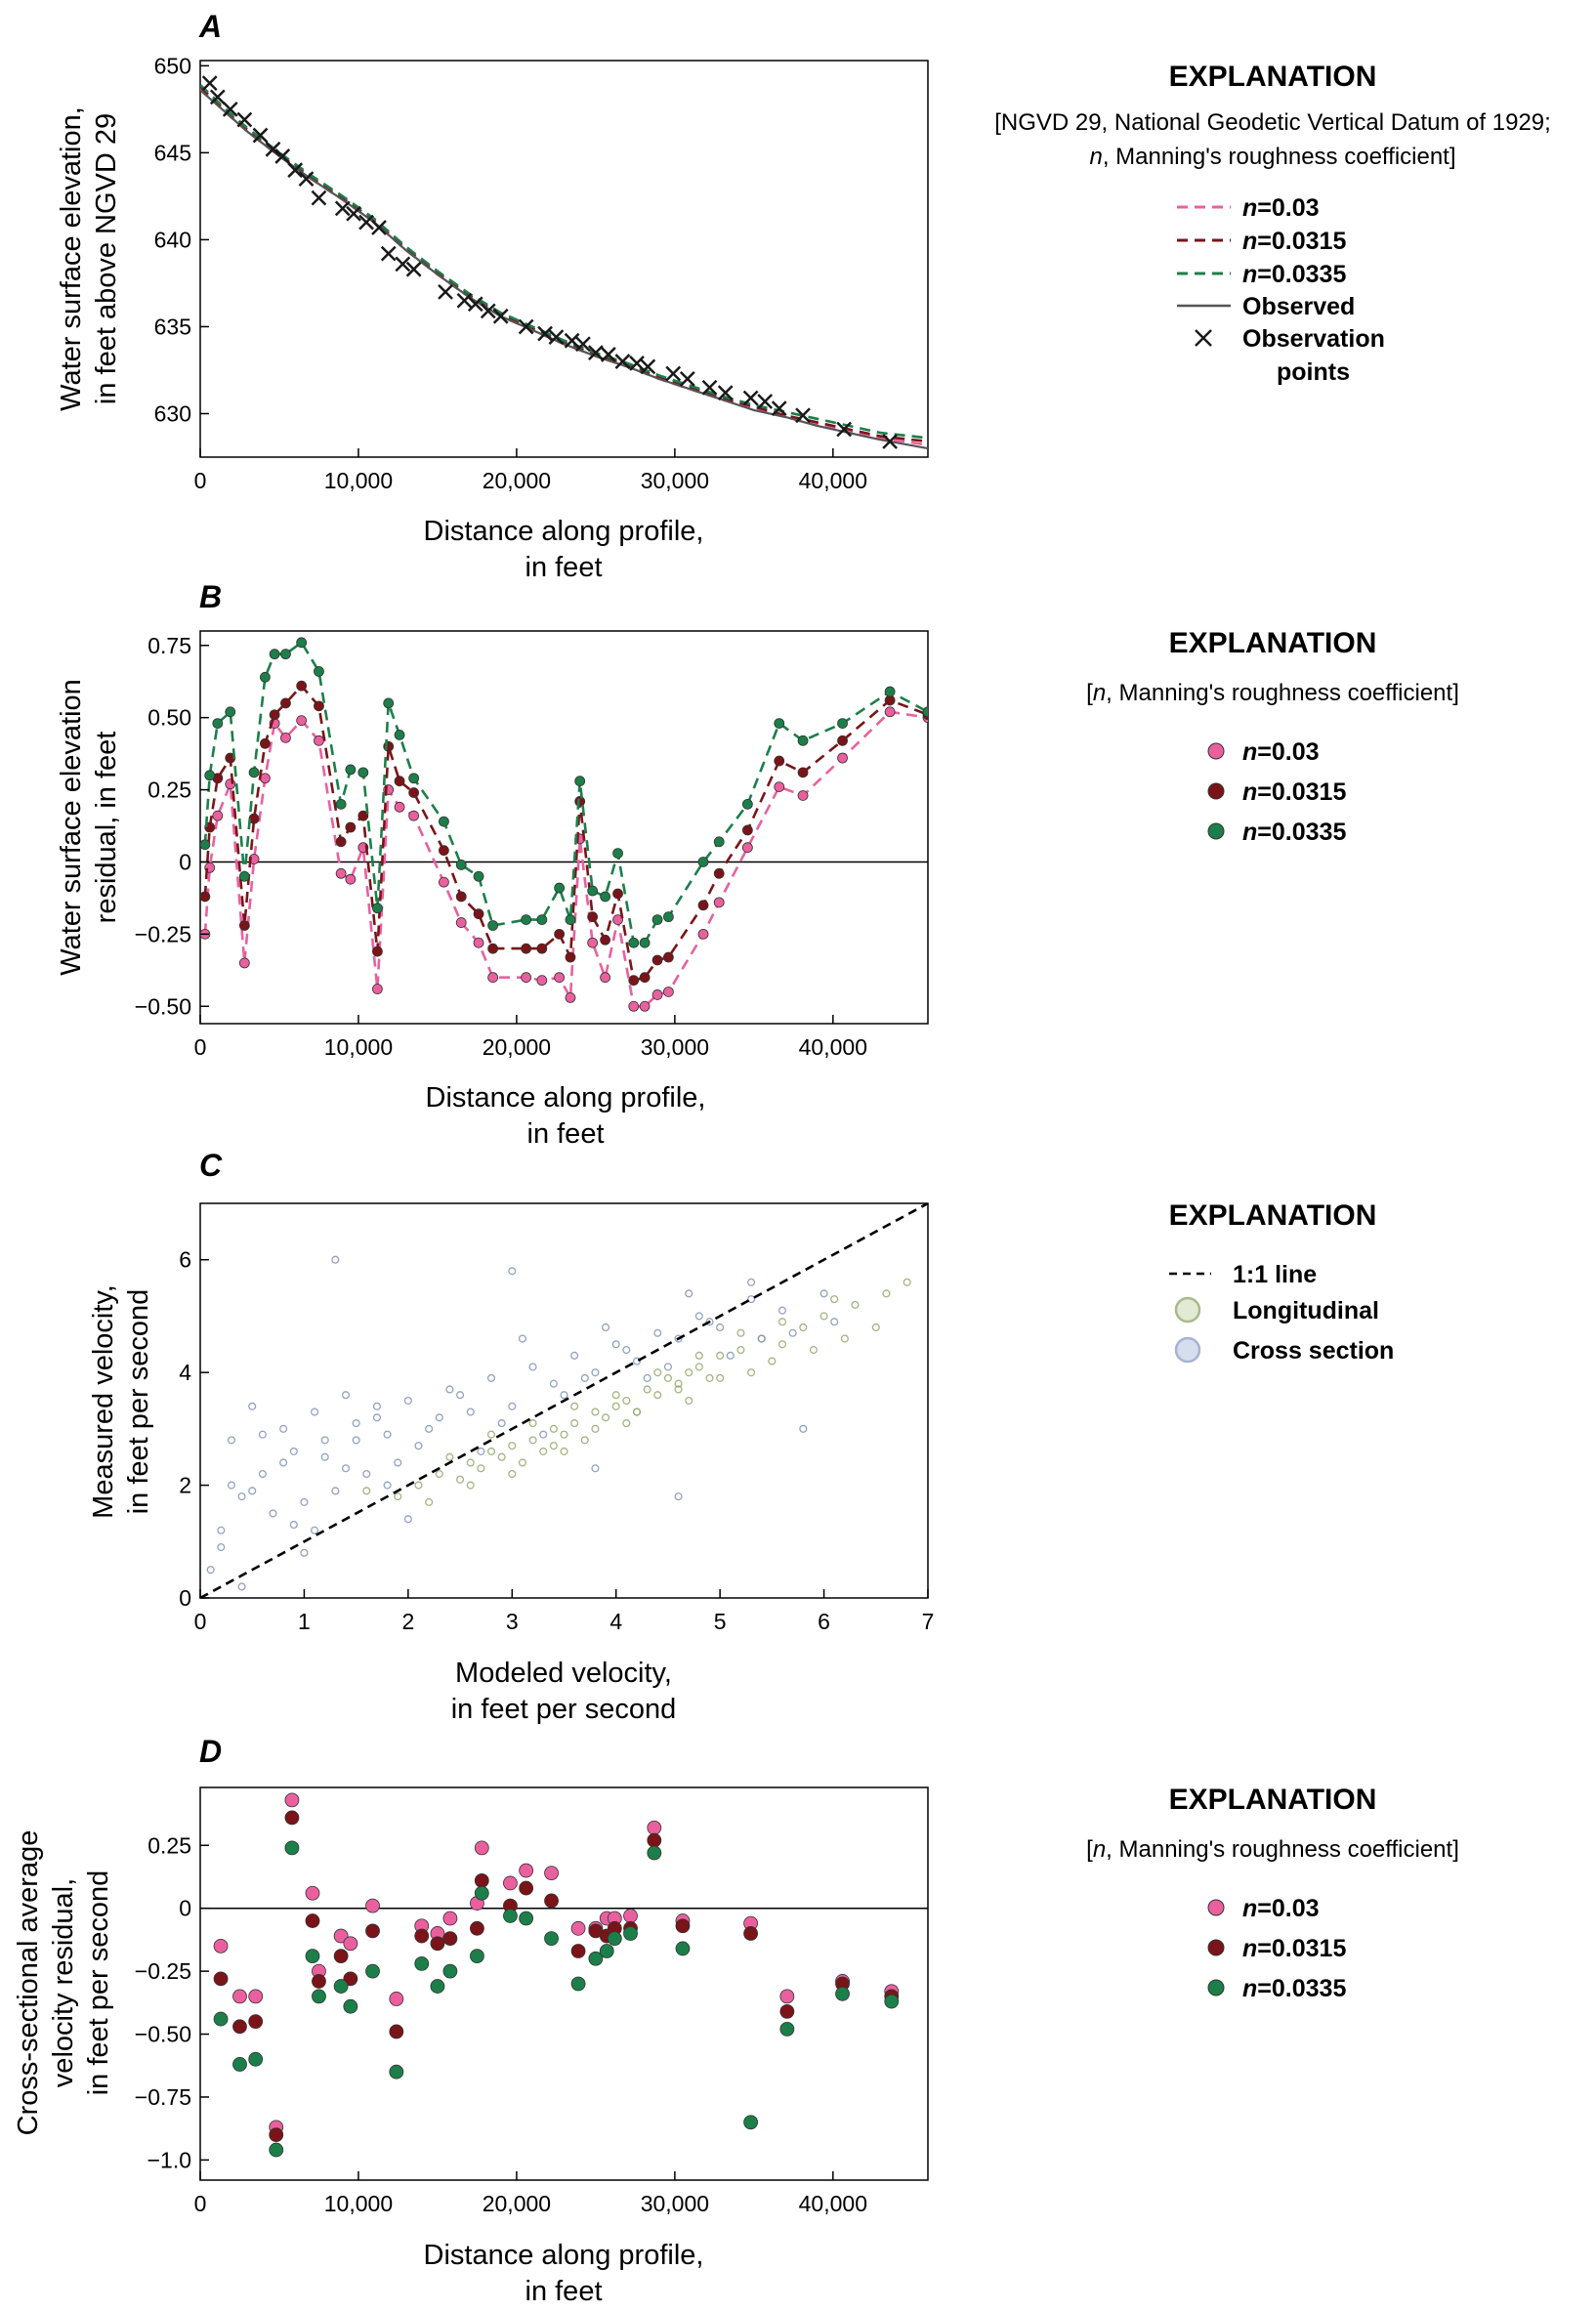  Describe the element at coordinates (1273, 1800) in the screenshot. I see `panel-d-explanation-title: EXPLANATION` at that location.